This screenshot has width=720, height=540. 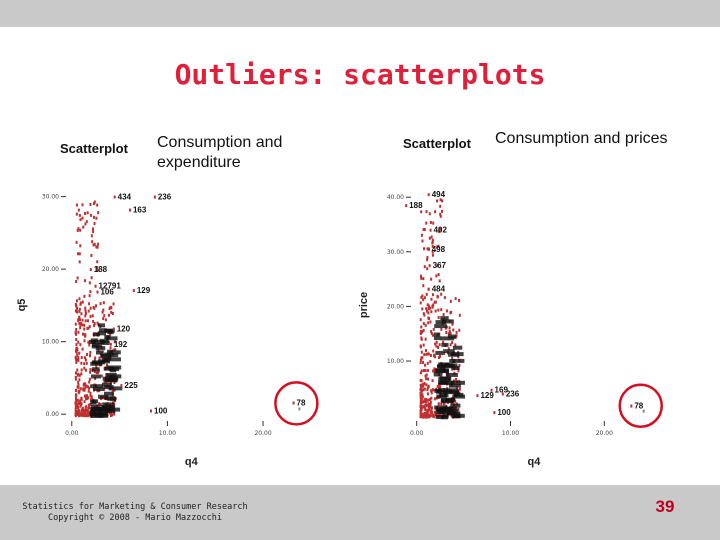 What do you see at coordinates (220, 152) in the screenshot?
I see `left-panel-description: Consumption and expenditure` at bounding box center [220, 152].